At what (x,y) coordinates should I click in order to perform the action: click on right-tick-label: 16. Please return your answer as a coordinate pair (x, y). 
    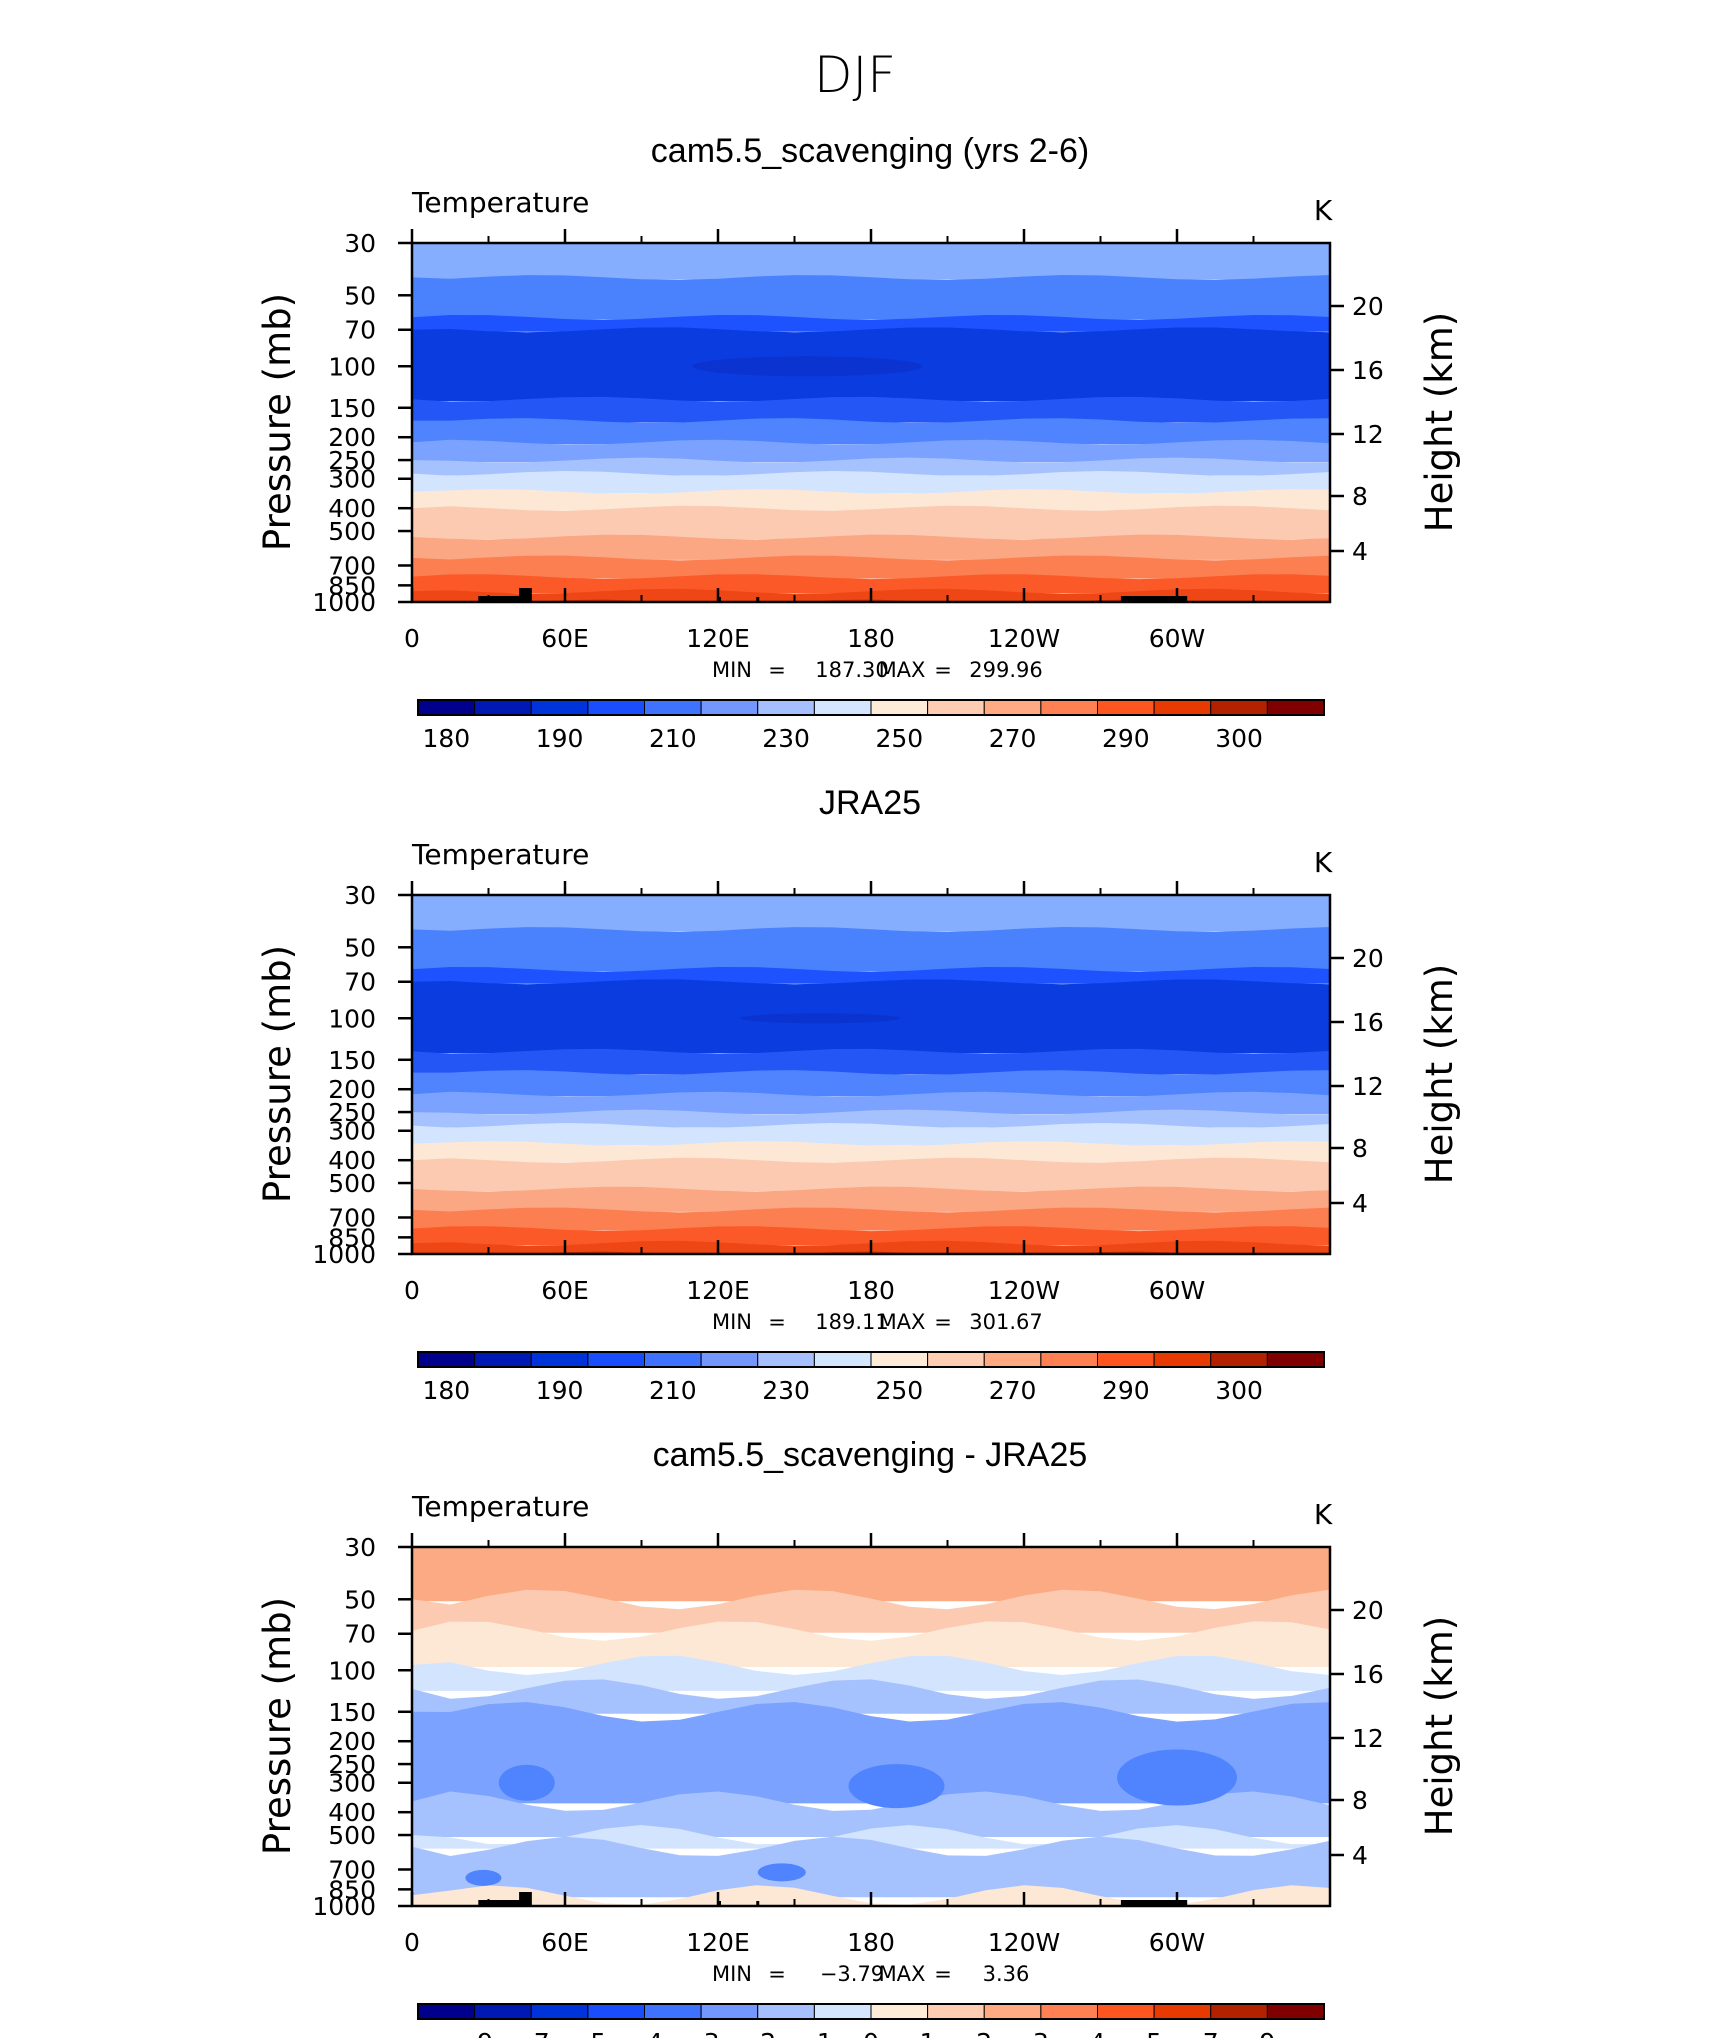
    Looking at the image, I should click on (1368, 1674).